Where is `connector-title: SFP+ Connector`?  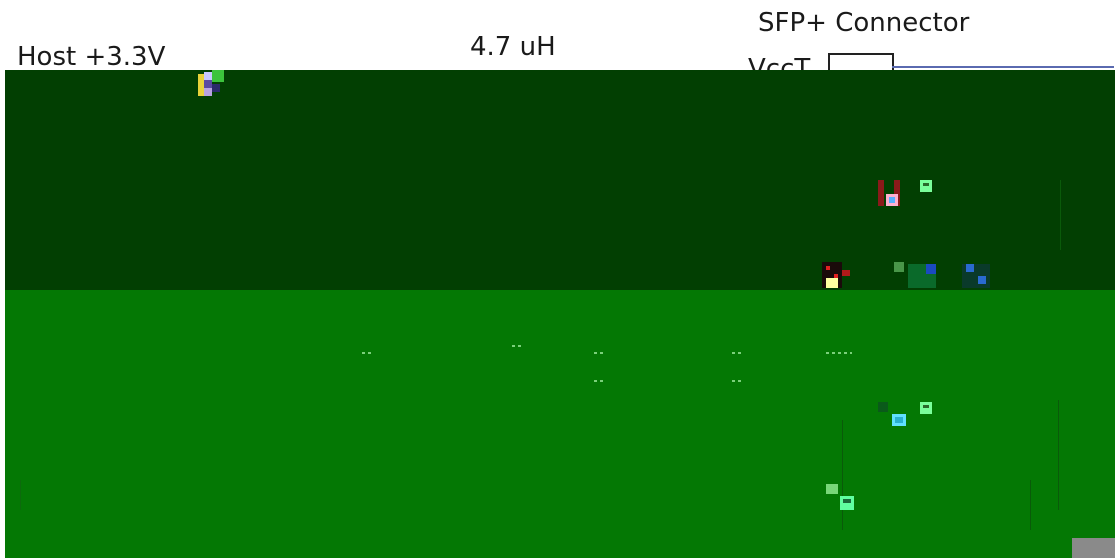 connector-title: SFP+ Connector is located at coordinates (864, 23).